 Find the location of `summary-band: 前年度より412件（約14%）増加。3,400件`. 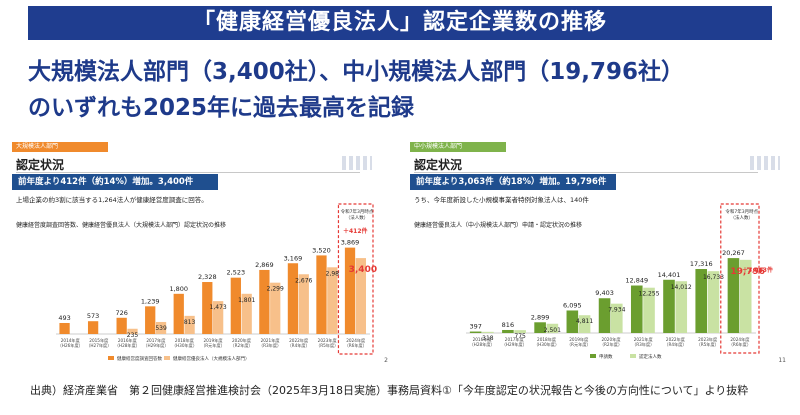

summary-band: 前年度より412件（約14%）増加。3,400件 is located at coordinates (115, 182).